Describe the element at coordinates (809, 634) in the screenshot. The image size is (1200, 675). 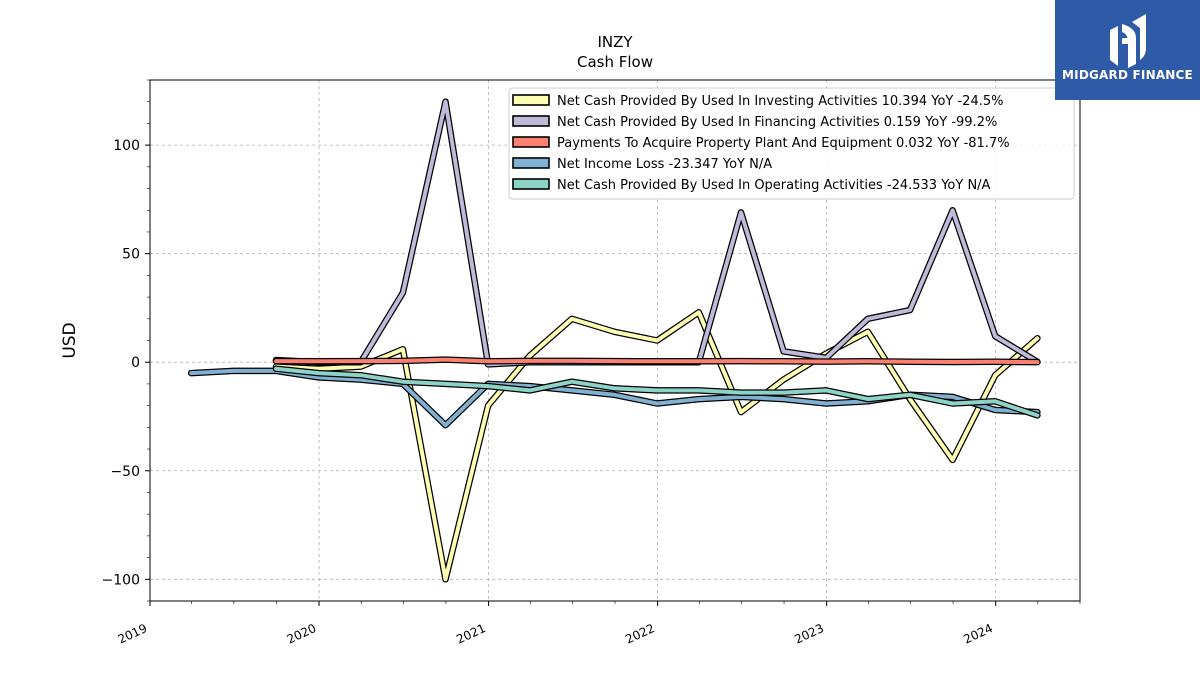
I see `x-tick-label: 2023` at that location.